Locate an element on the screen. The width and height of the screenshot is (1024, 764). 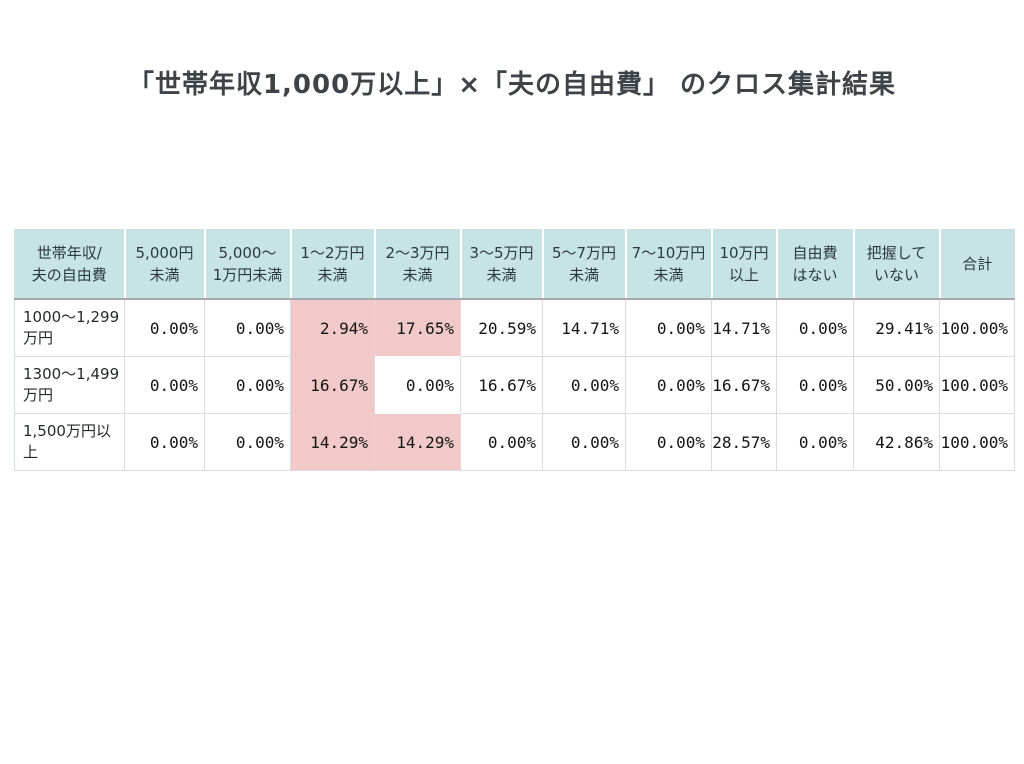
column-header: 7〜10万円 未満 is located at coordinates (669, 264).